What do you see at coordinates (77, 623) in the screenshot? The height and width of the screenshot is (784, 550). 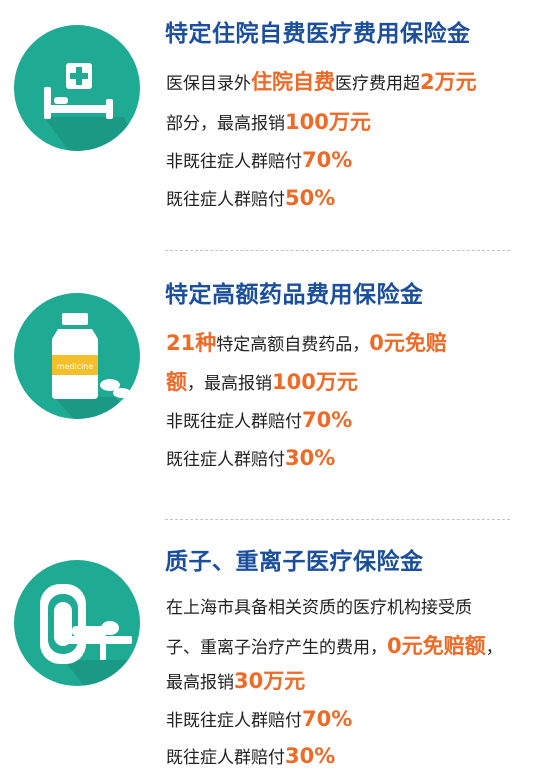 I see `ct-scanner-icon` at bounding box center [77, 623].